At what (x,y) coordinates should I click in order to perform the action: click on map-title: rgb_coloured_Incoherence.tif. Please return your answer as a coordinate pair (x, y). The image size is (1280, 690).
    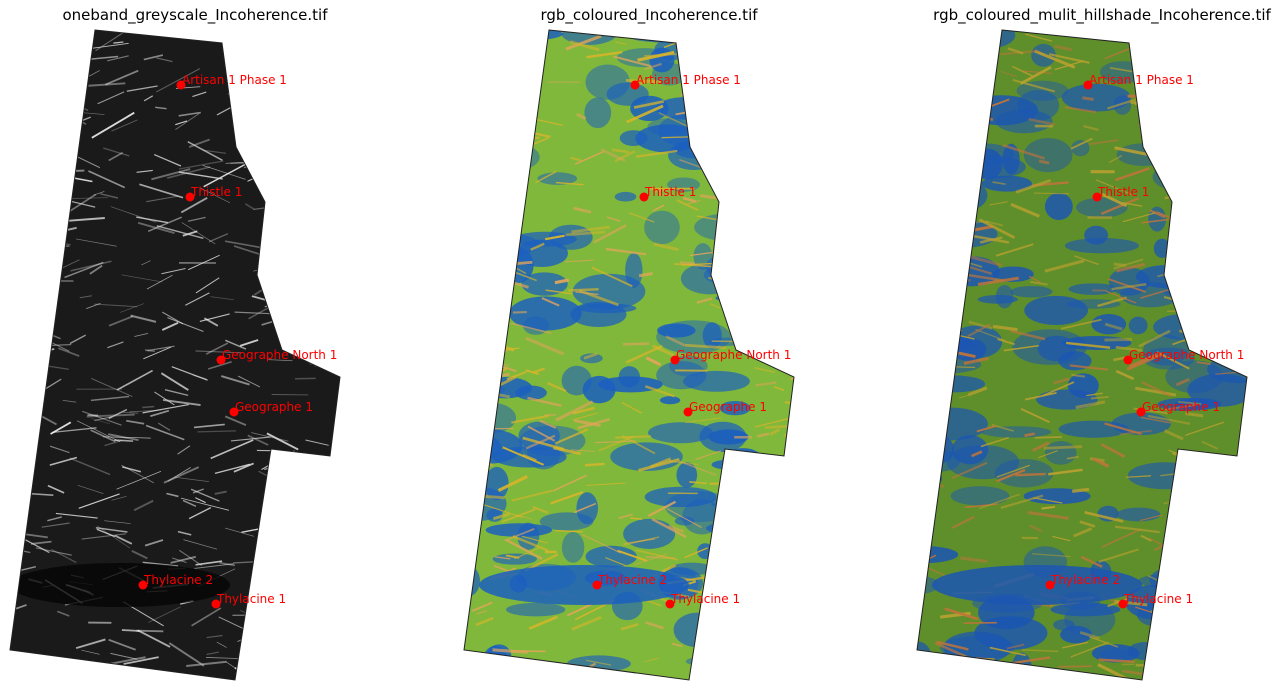
    Looking at the image, I should click on (649, 15).